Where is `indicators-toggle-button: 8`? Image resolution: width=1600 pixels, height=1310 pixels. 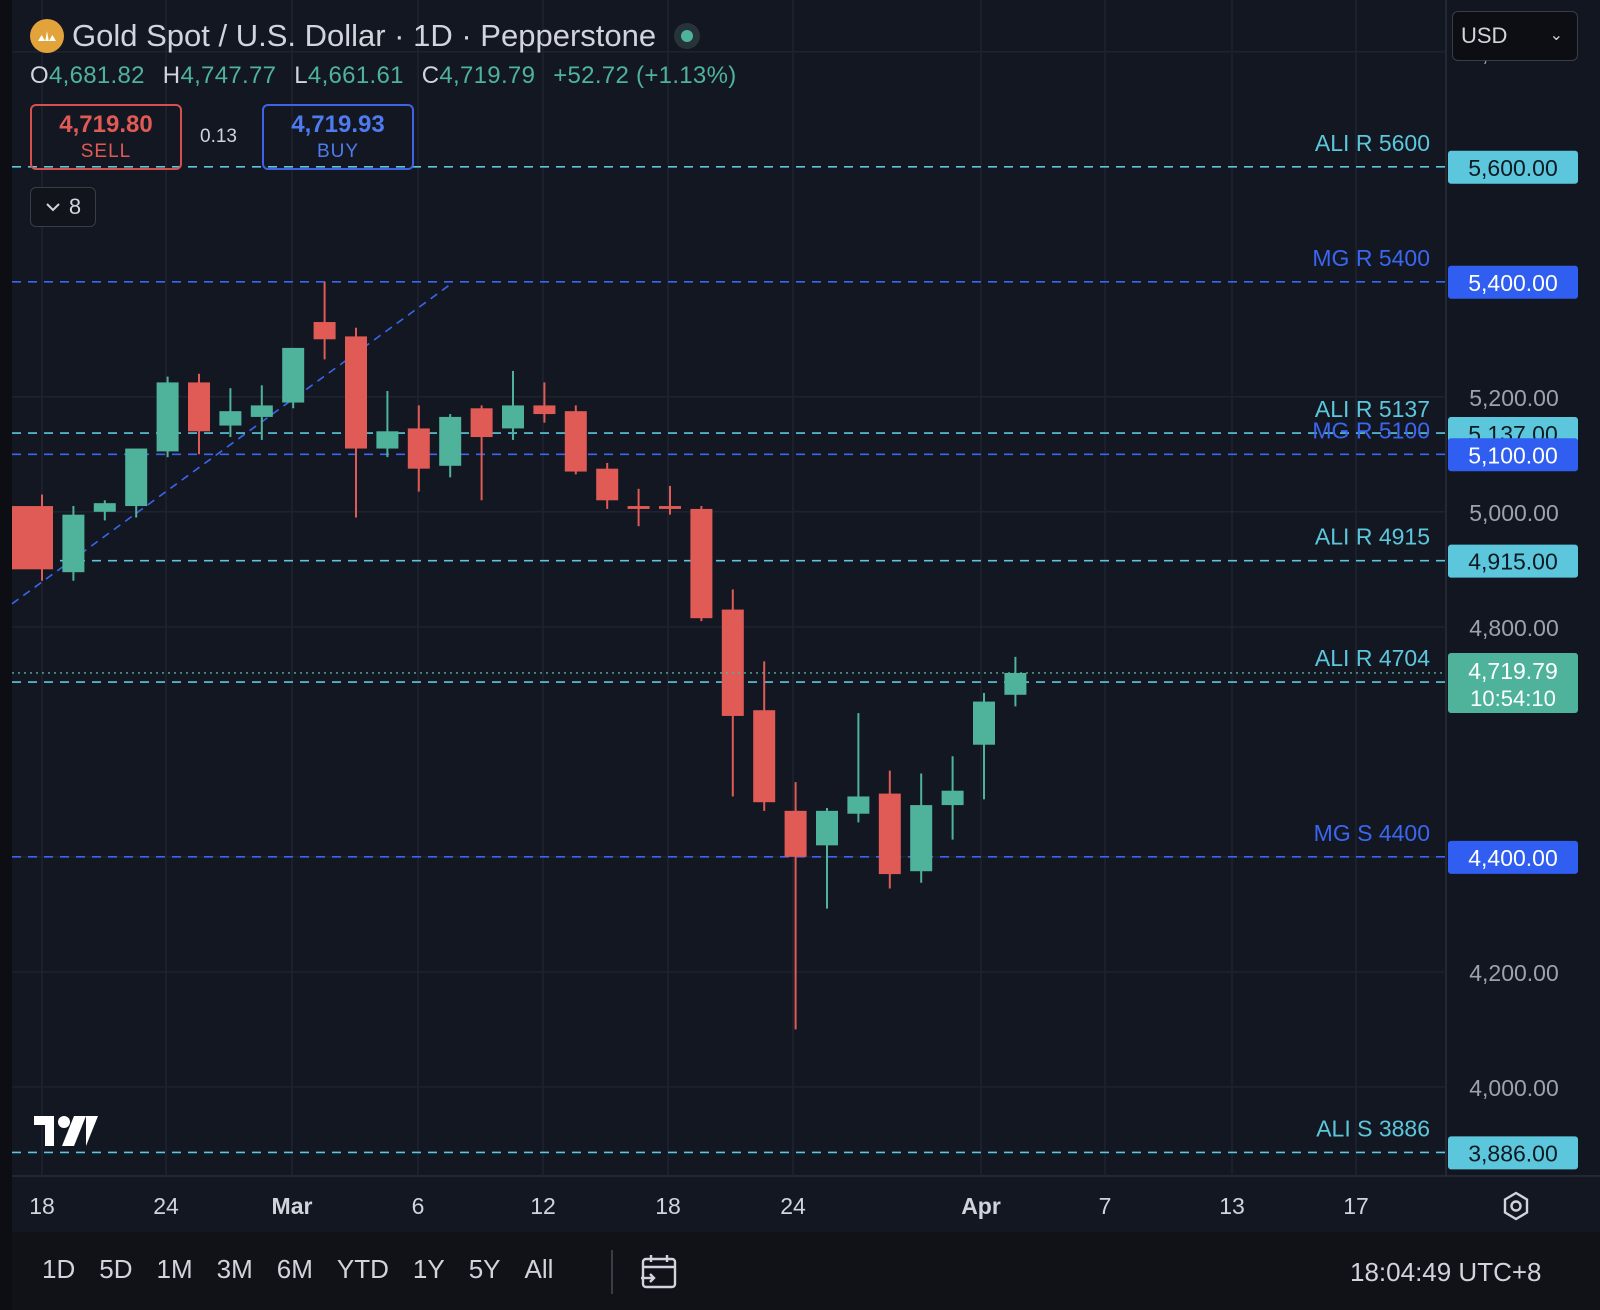 indicators-toggle-button: 8 is located at coordinates (63, 207).